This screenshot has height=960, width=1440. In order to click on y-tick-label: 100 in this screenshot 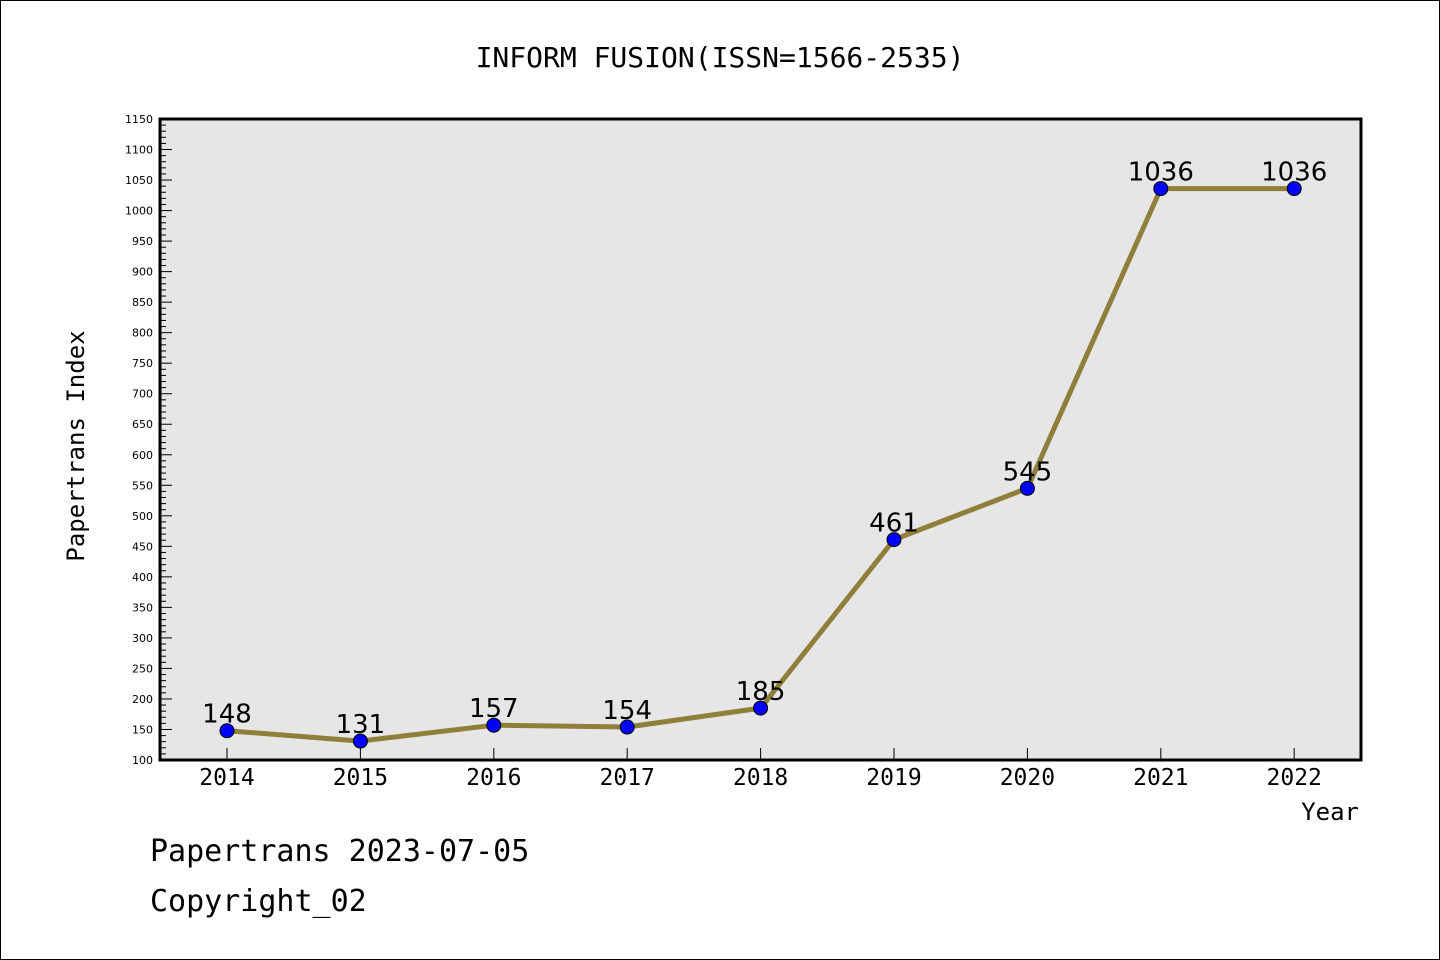, I will do `click(142, 760)`.